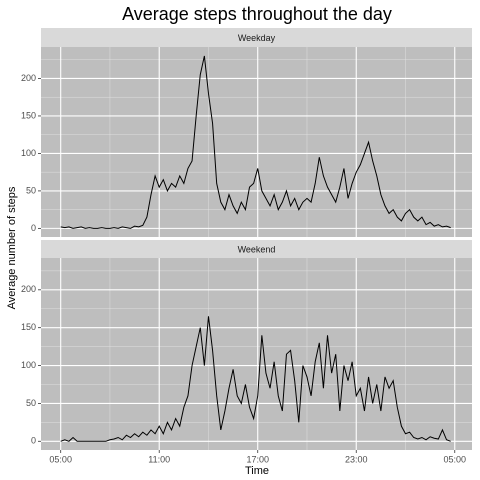  Describe the element at coordinates (12, 247) in the screenshot. I see `y-axis-label: Average number of steps` at that location.